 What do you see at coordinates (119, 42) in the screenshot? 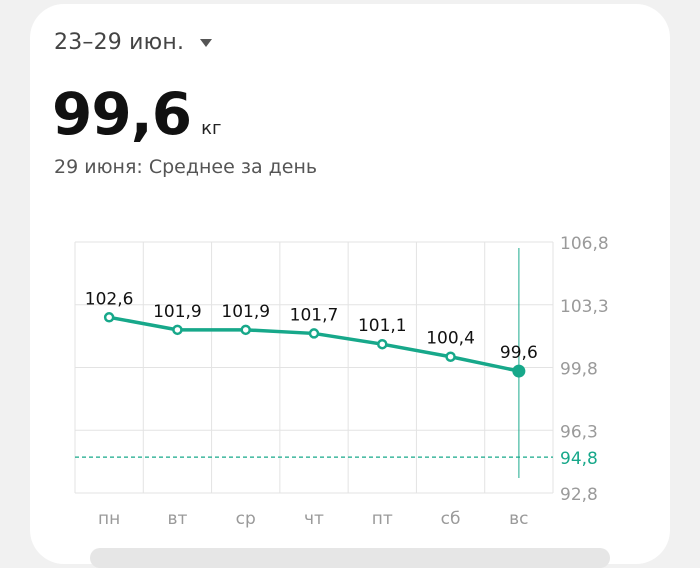
I see `date-range-label: 23–29 июн.` at bounding box center [119, 42].